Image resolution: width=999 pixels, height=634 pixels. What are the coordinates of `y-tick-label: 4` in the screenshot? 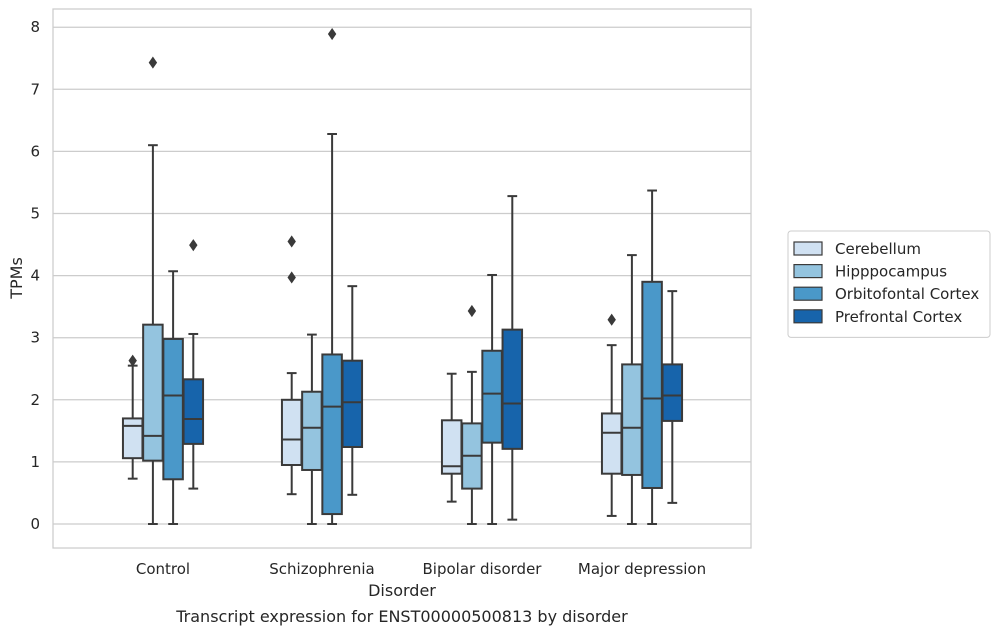 It's located at (35, 276).